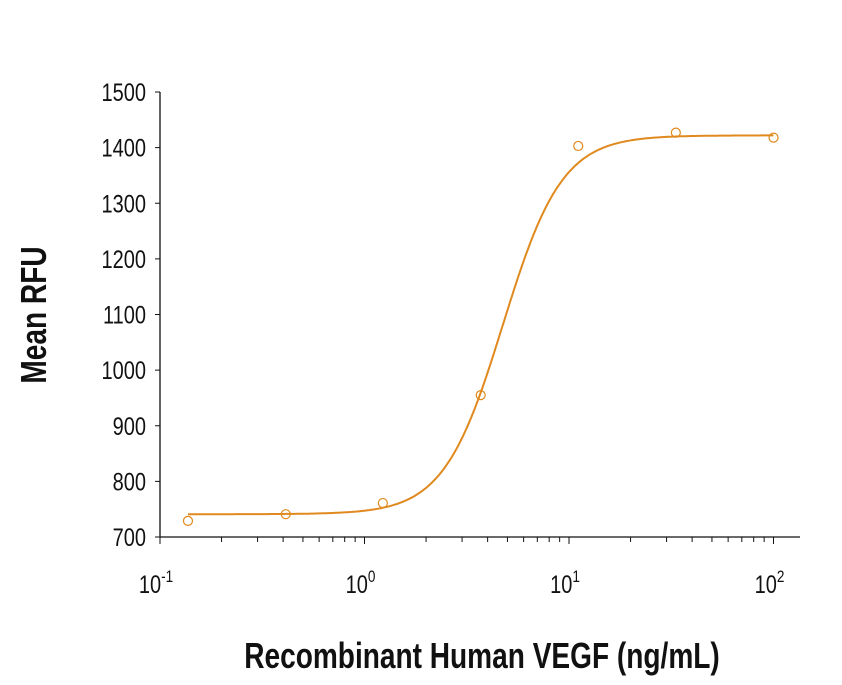  I want to click on y-tick-label: 1400, so click(124, 149).